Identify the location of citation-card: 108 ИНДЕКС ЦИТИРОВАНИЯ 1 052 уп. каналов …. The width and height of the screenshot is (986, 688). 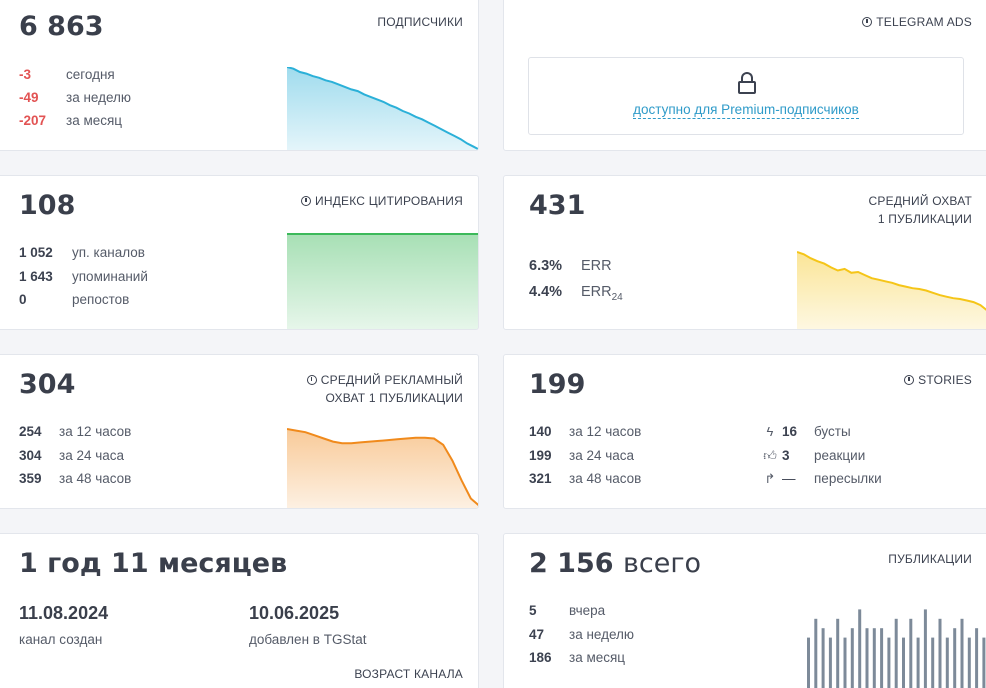
(239, 252).